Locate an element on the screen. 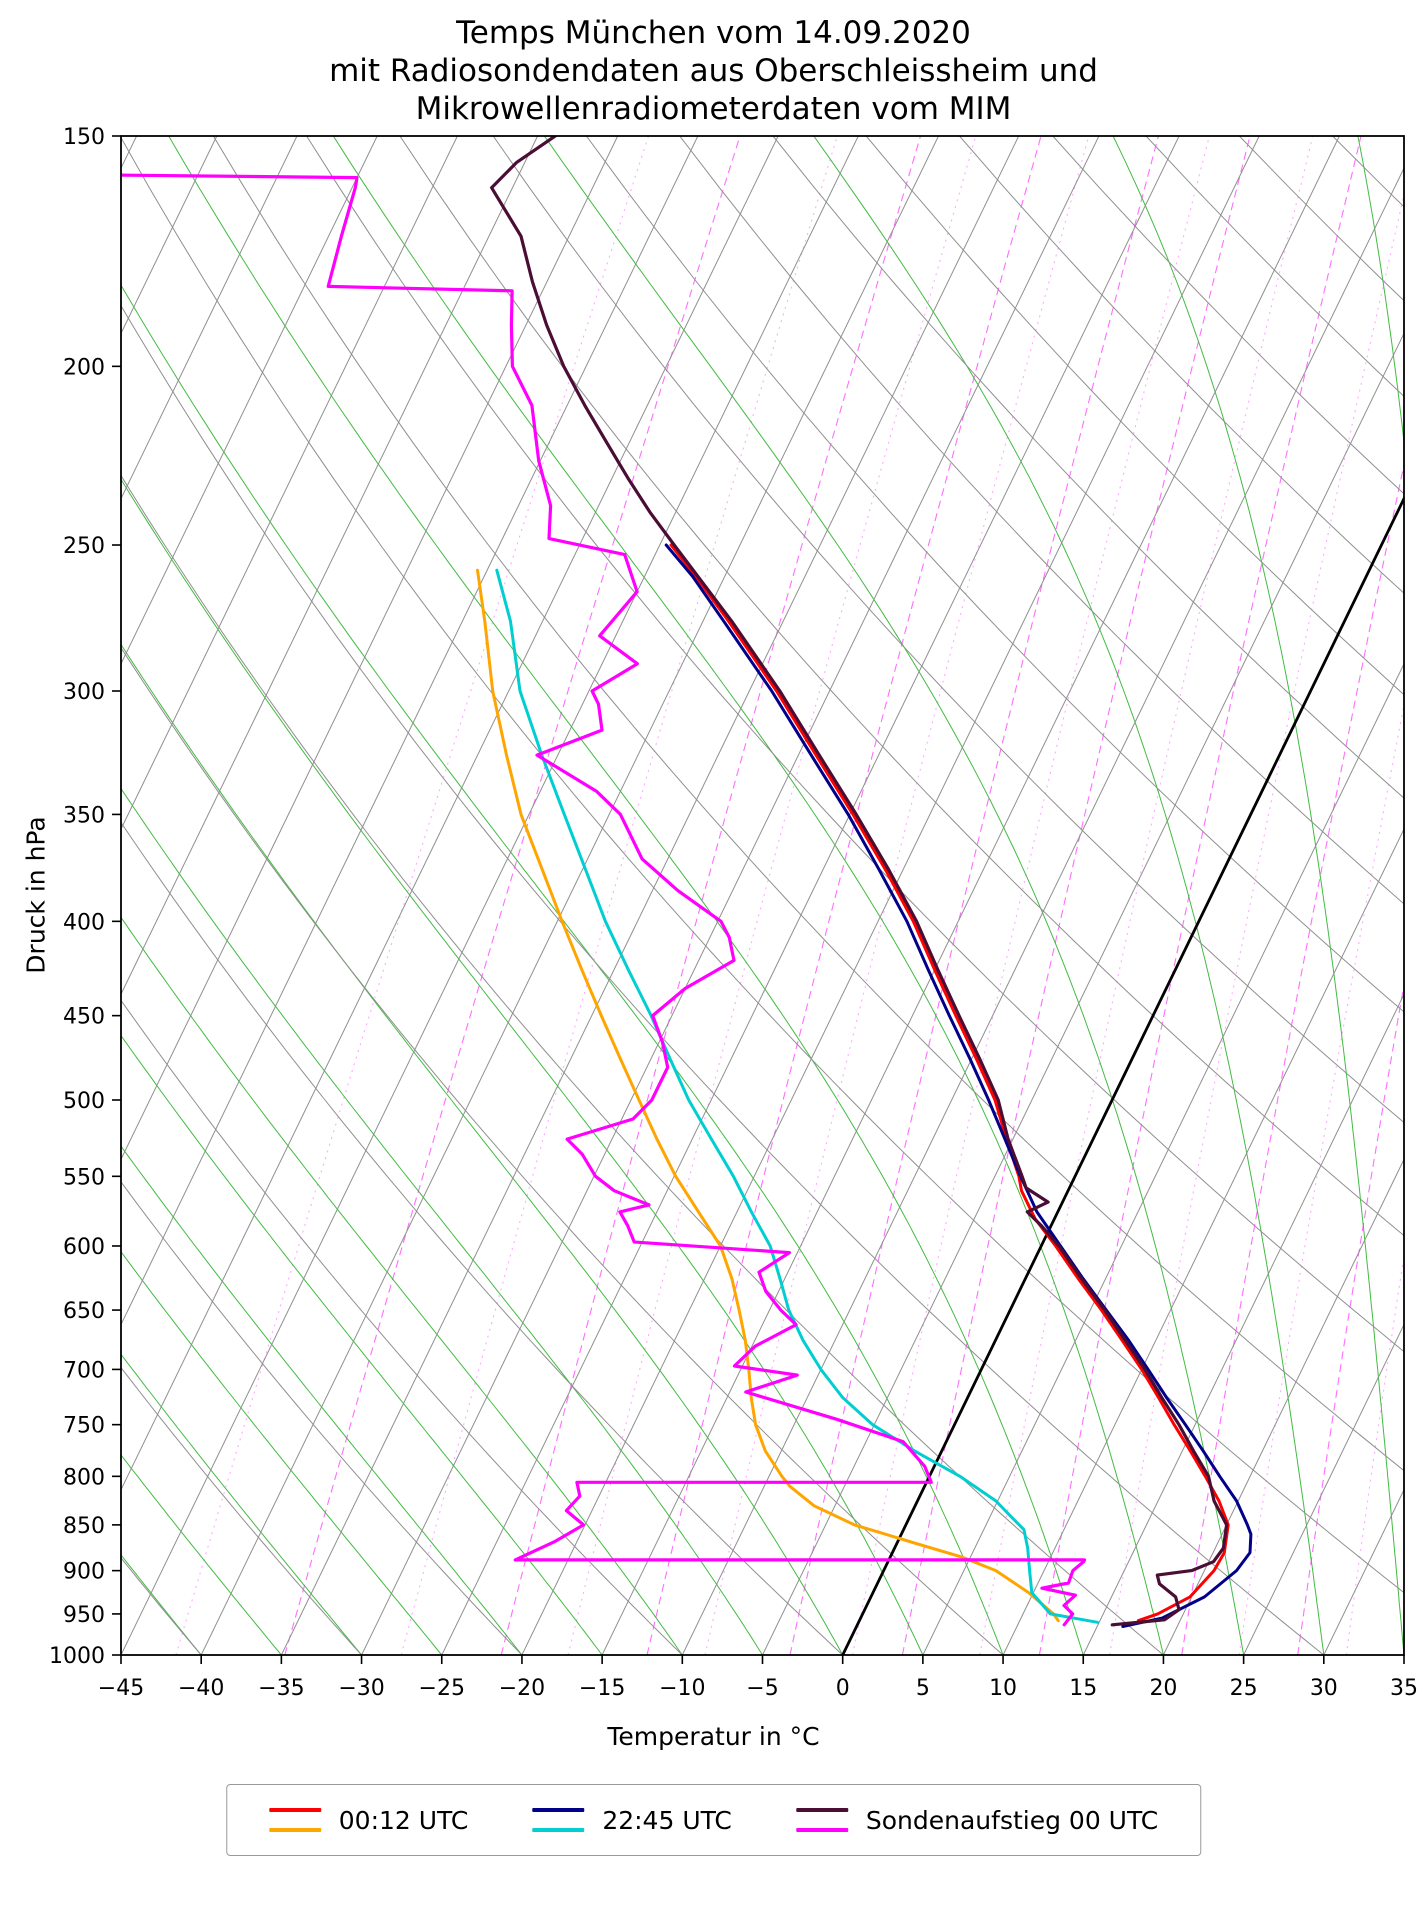 The height and width of the screenshot is (1907, 1427). legend-entry-2245utc: 22:45 UTC is located at coordinates (632, 1820).